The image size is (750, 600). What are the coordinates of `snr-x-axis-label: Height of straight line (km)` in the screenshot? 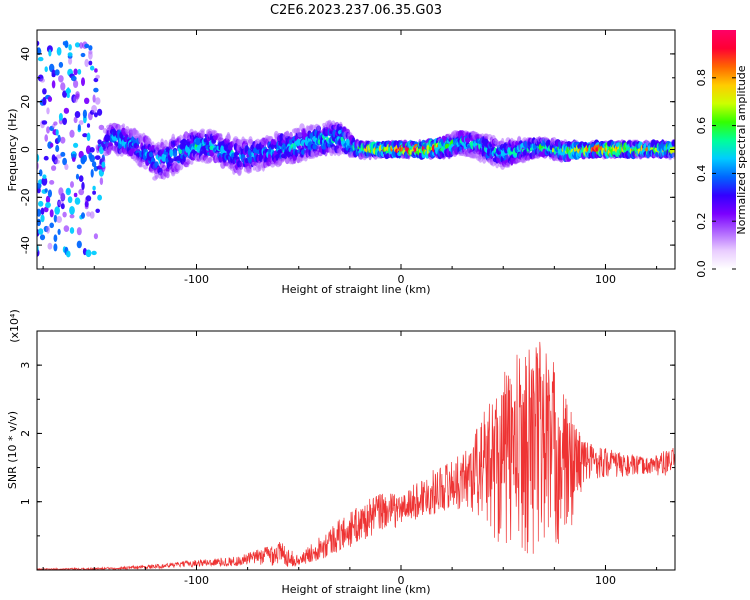 It's located at (355, 589).